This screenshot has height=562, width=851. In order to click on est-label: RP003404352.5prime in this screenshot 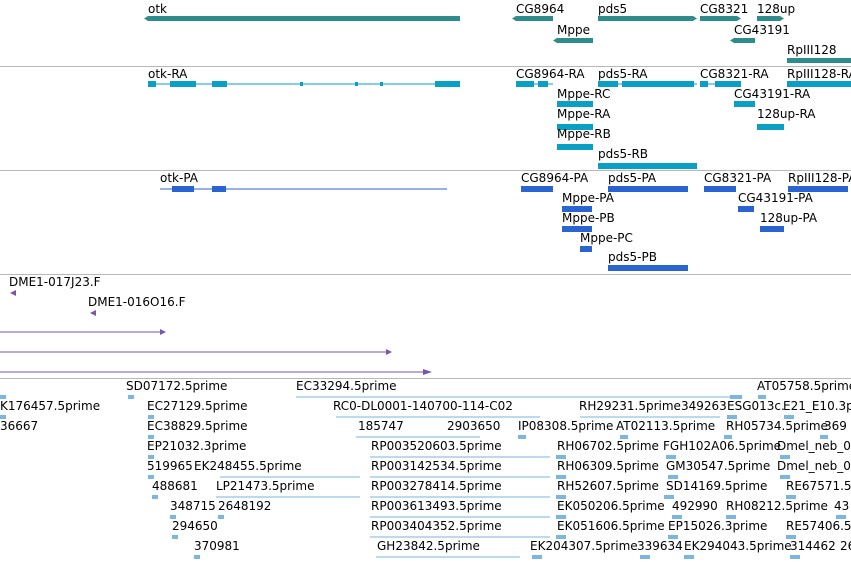, I will do `click(436, 526)`.